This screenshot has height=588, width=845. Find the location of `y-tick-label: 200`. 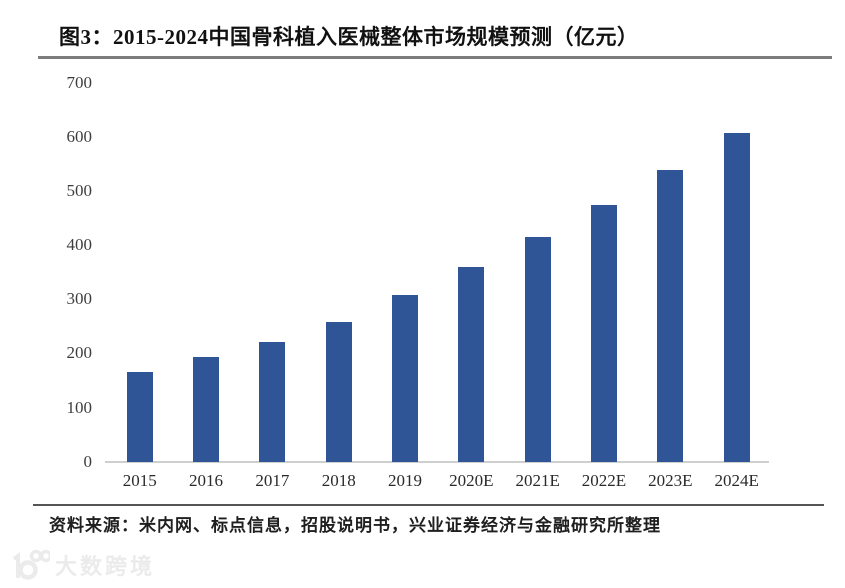

y-tick-label: 200 is located at coordinates (79, 353).